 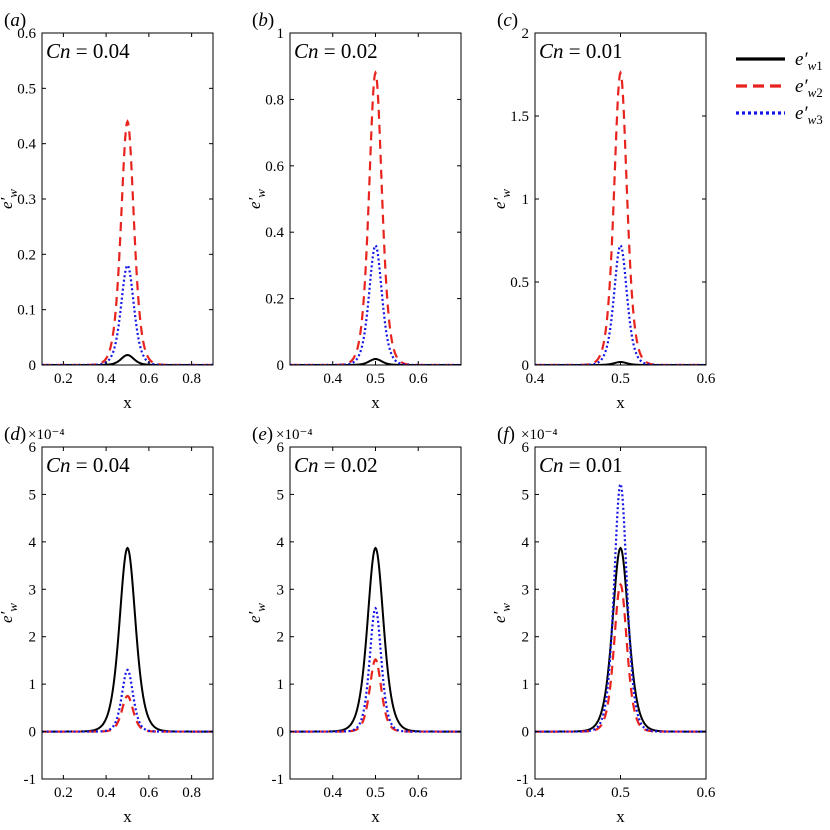 What do you see at coordinates (26, 255) in the screenshot?
I see `y-tick-label: 0.2` at bounding box center [26, 255].